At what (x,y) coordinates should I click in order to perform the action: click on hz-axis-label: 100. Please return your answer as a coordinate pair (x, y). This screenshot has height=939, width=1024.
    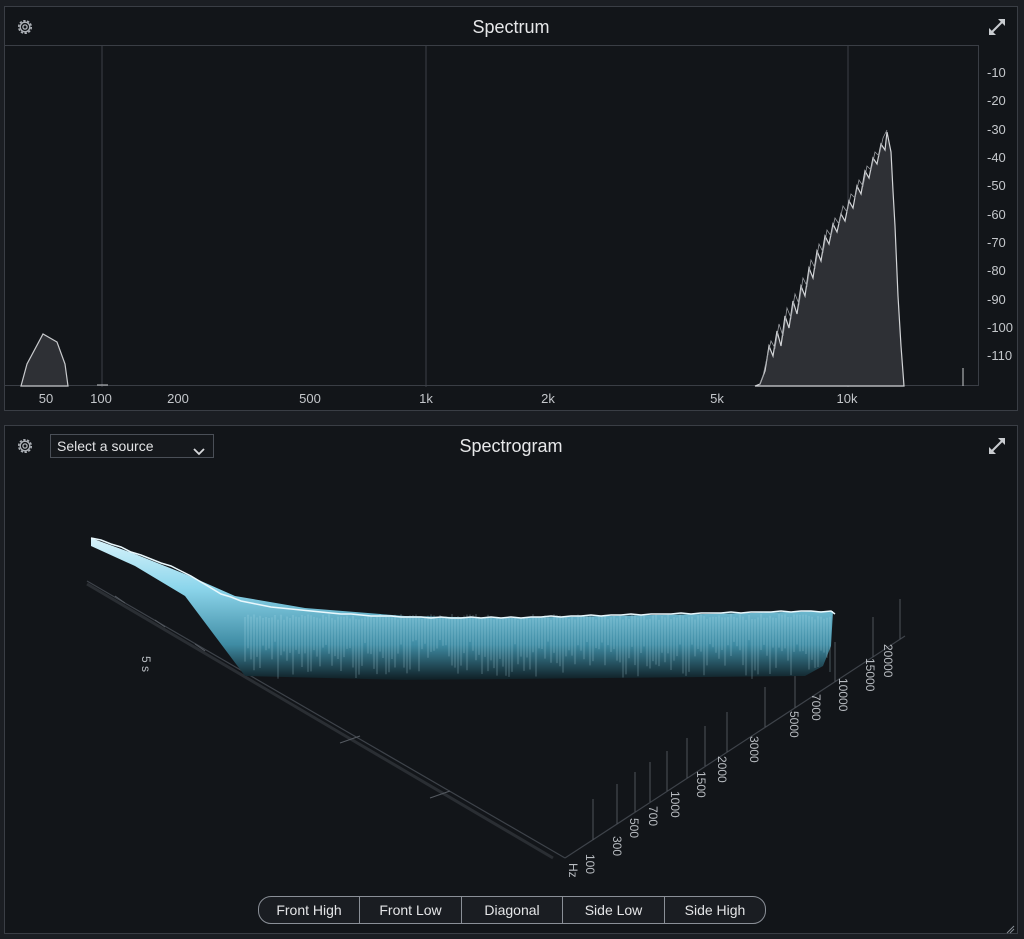
    Looking at the image, I should click on (101, 398).